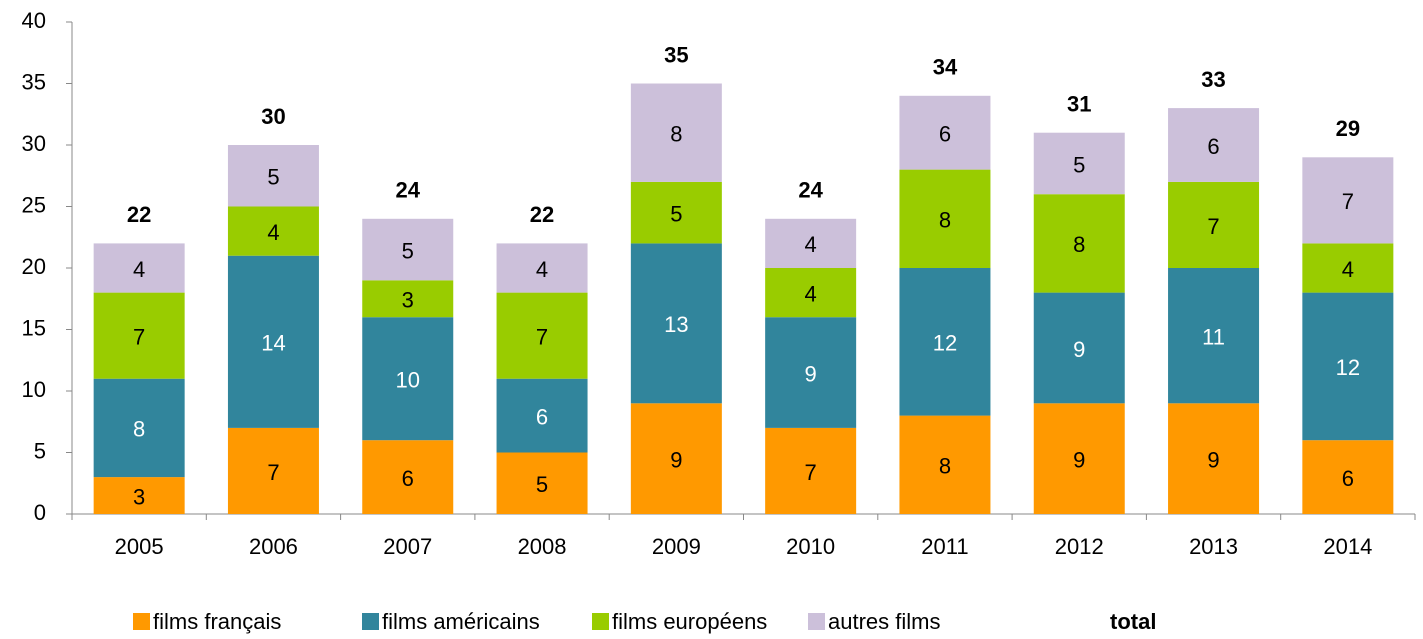 The height and width of the screenshot is (639, 1423). Describe the element at coordinates (34, 143) in the screenshot. I see `y-tick-label: 30` at that location.